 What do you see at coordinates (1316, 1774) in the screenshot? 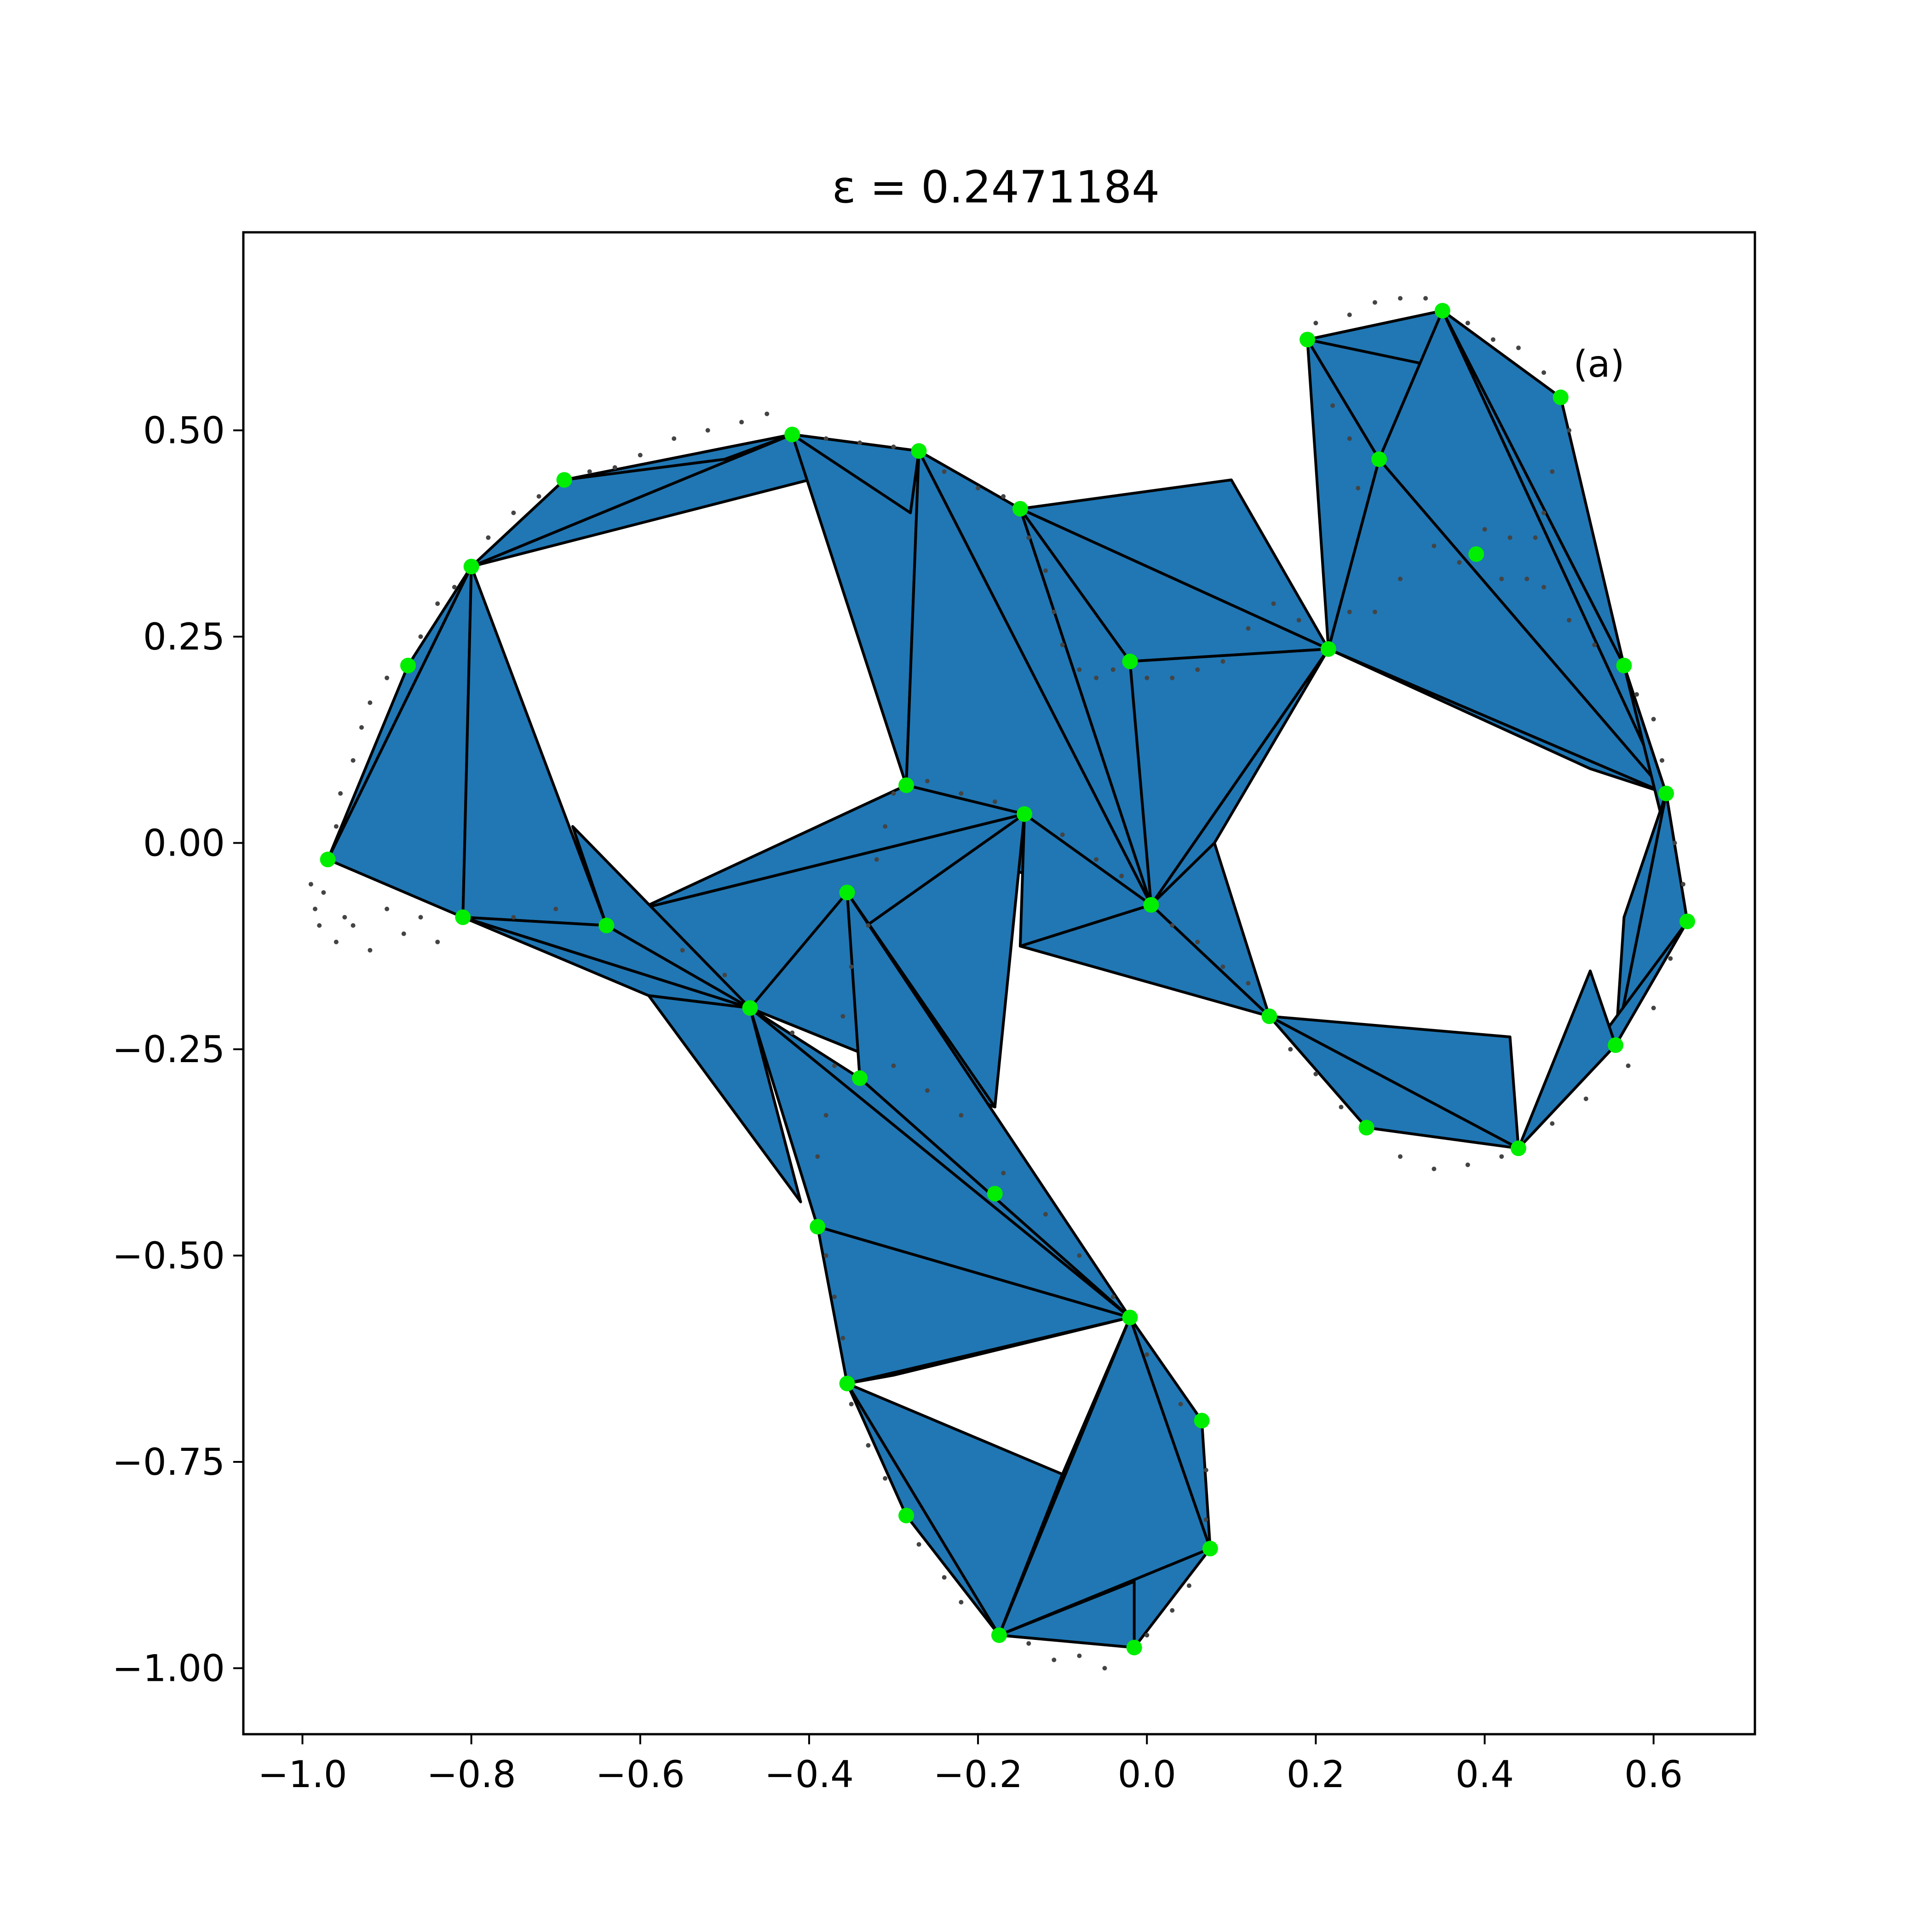
I see `x-tick-label: 0.2` at bounding box center [1316, 1774].